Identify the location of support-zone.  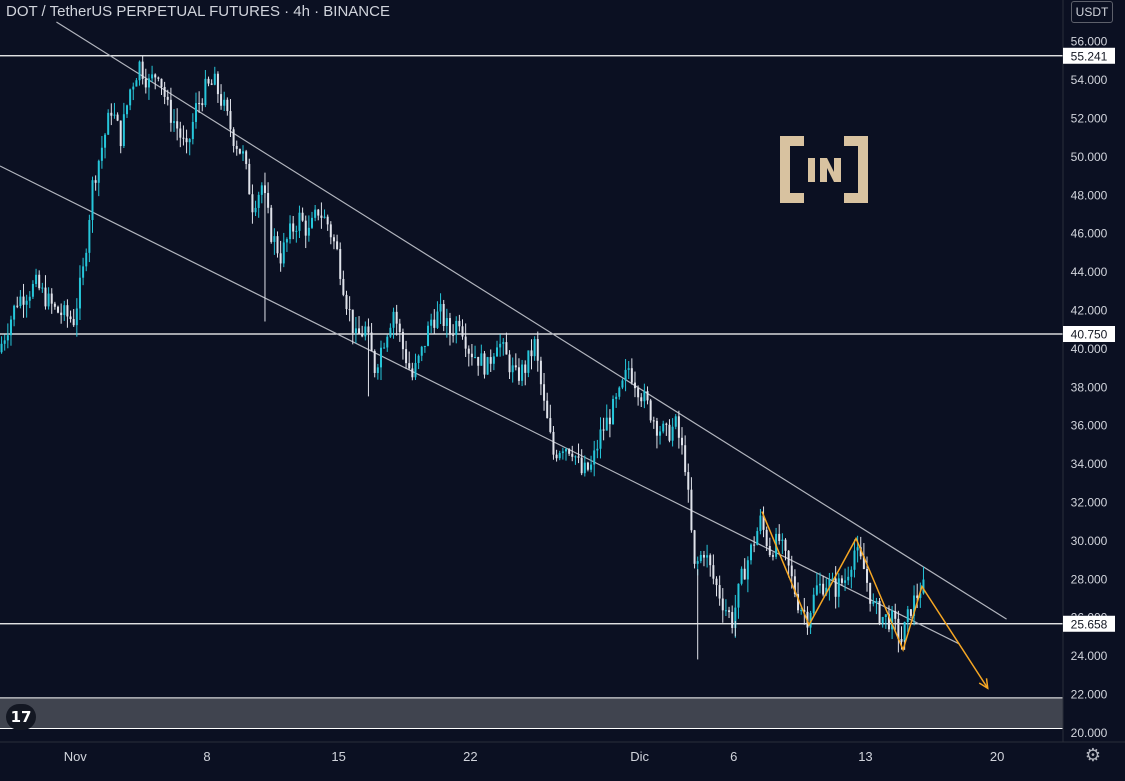
(531, 713).